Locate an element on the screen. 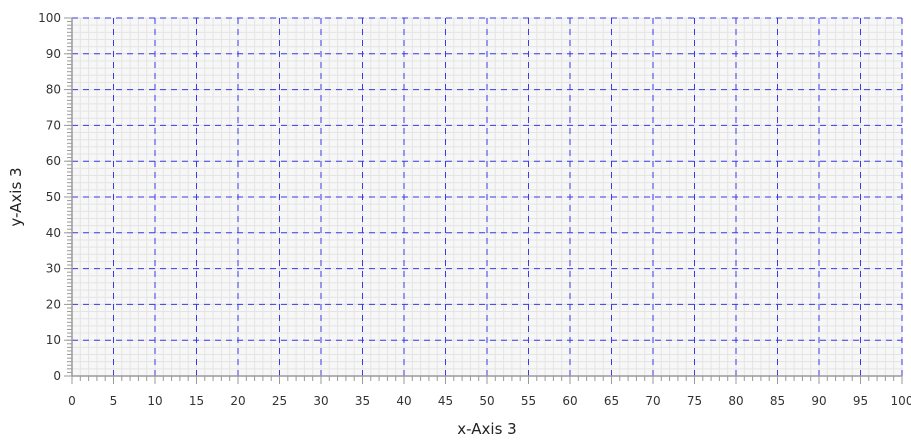 This screenshot has height=441, width=911. x-axis-title: x-Axis 3 is located at coordinates (486, 429).